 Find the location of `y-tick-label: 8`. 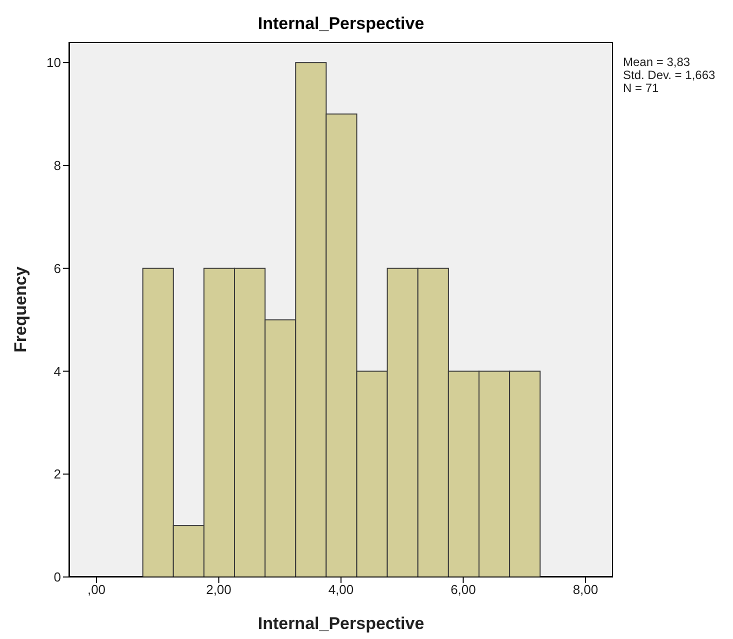

y-tick-label: 8 is located at coordinates (57, 166).